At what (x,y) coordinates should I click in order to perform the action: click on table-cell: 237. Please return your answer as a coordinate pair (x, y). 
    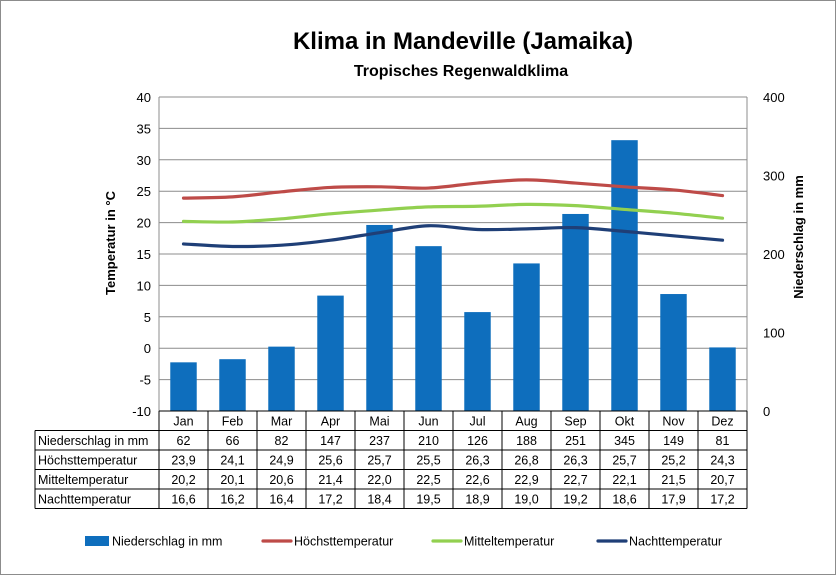
    Looking at the image, I should click on (379, 441).